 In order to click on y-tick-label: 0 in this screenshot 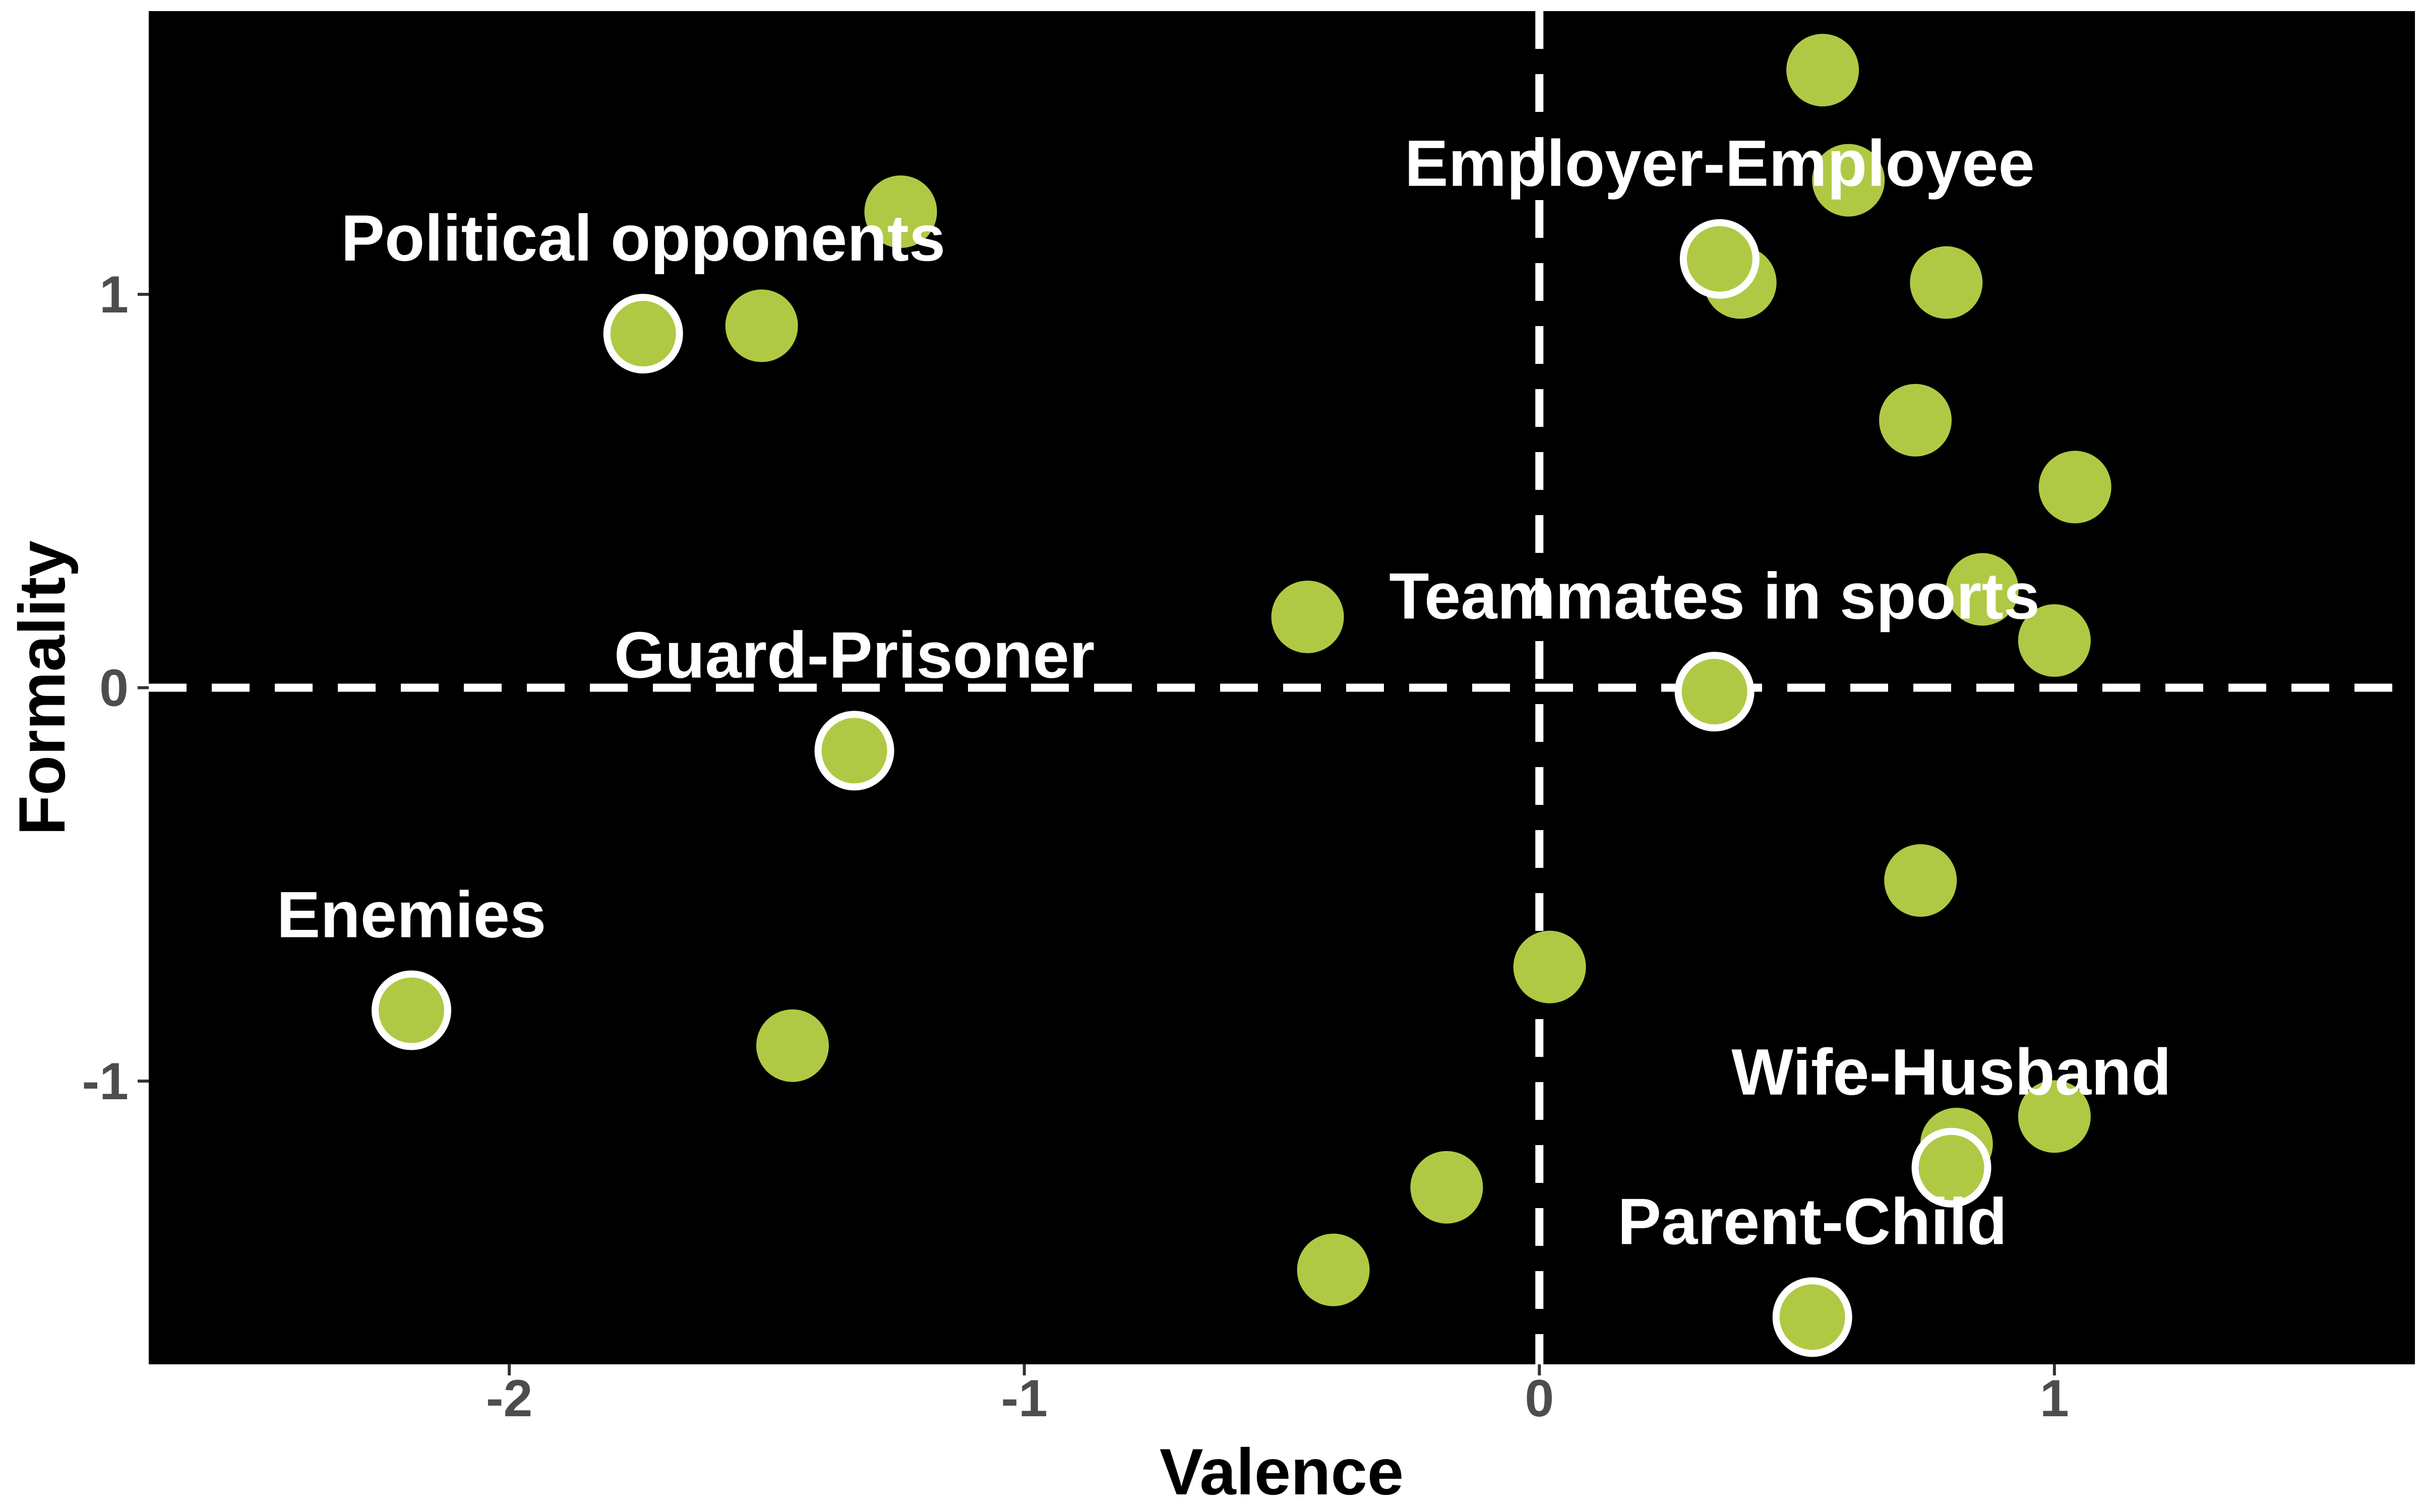, I will do `click(114, 688)`.